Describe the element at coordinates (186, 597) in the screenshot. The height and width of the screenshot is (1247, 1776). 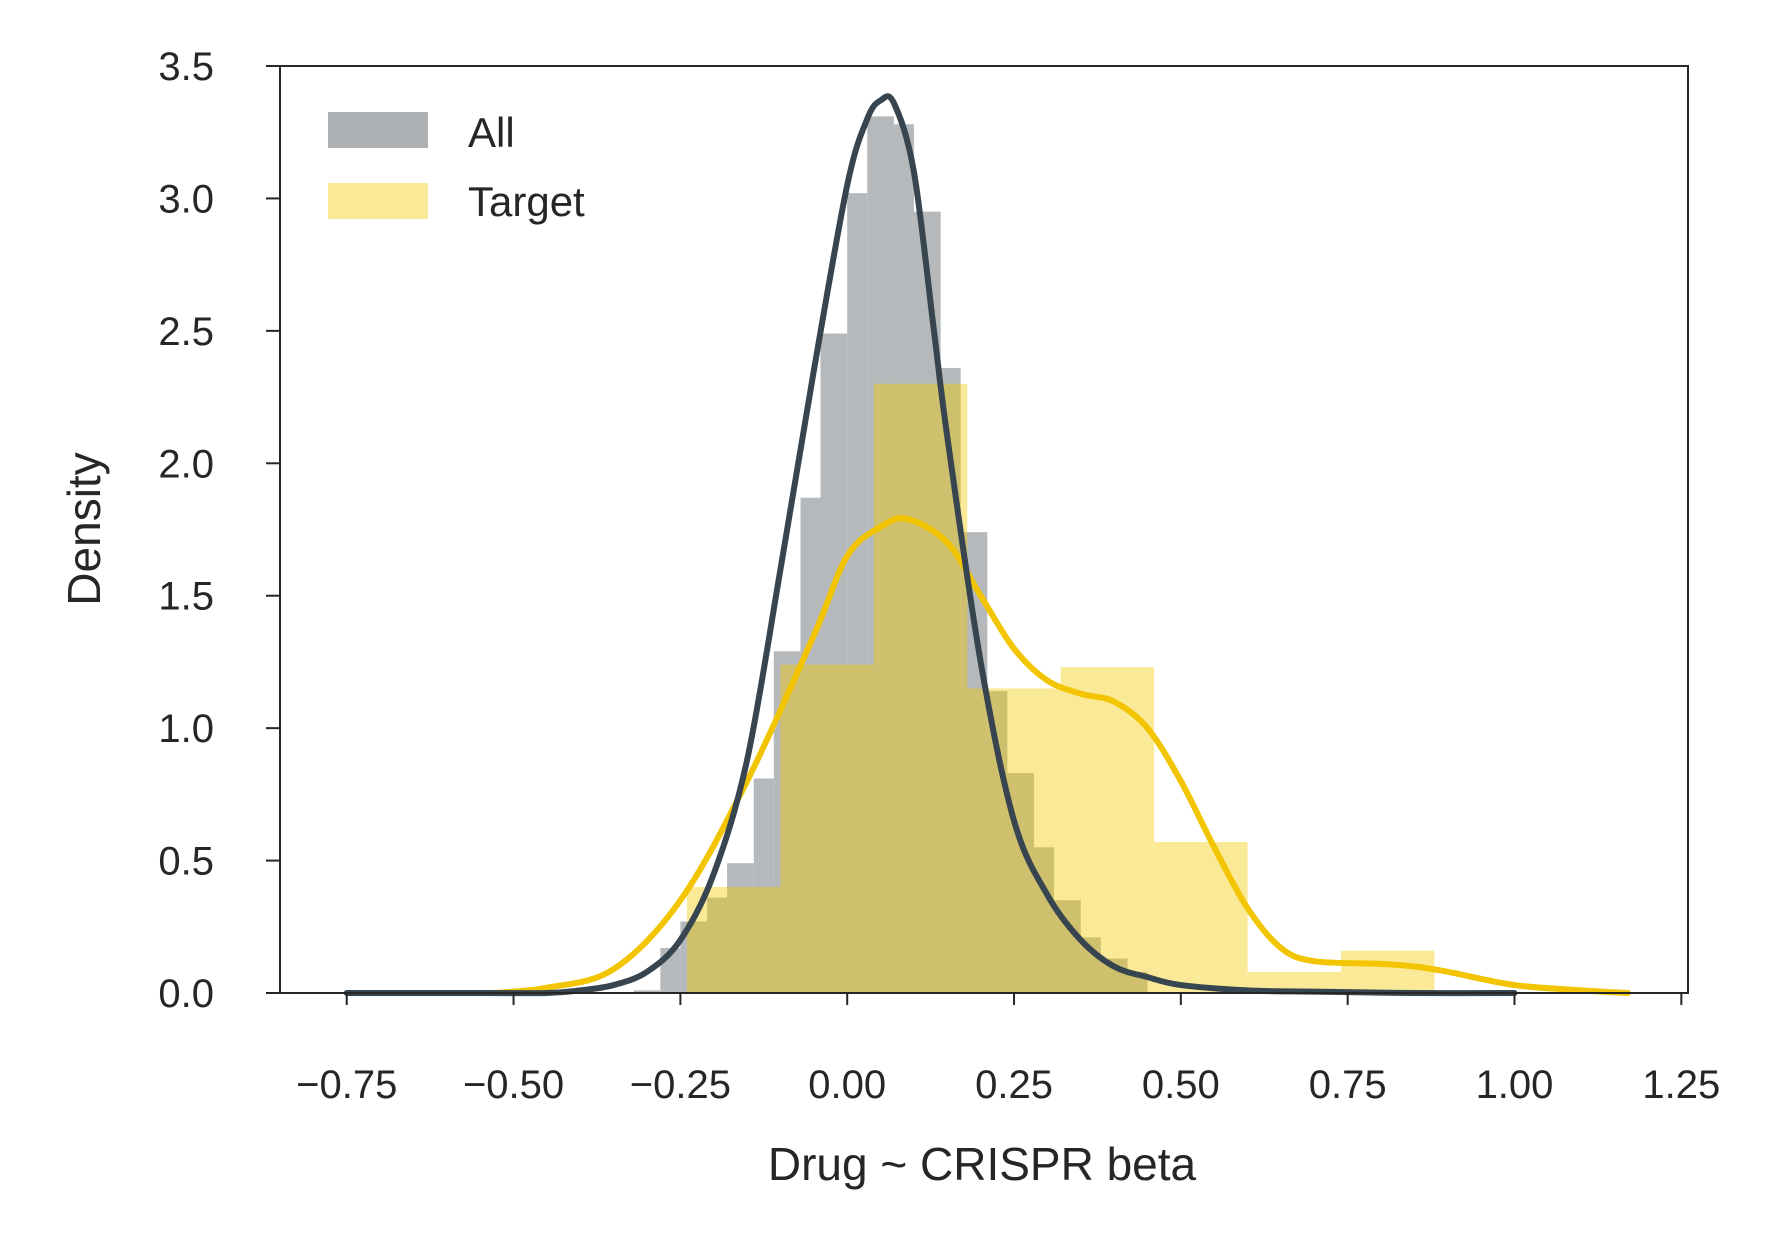
I see `y-tick-label-3: 1.5` at that location.